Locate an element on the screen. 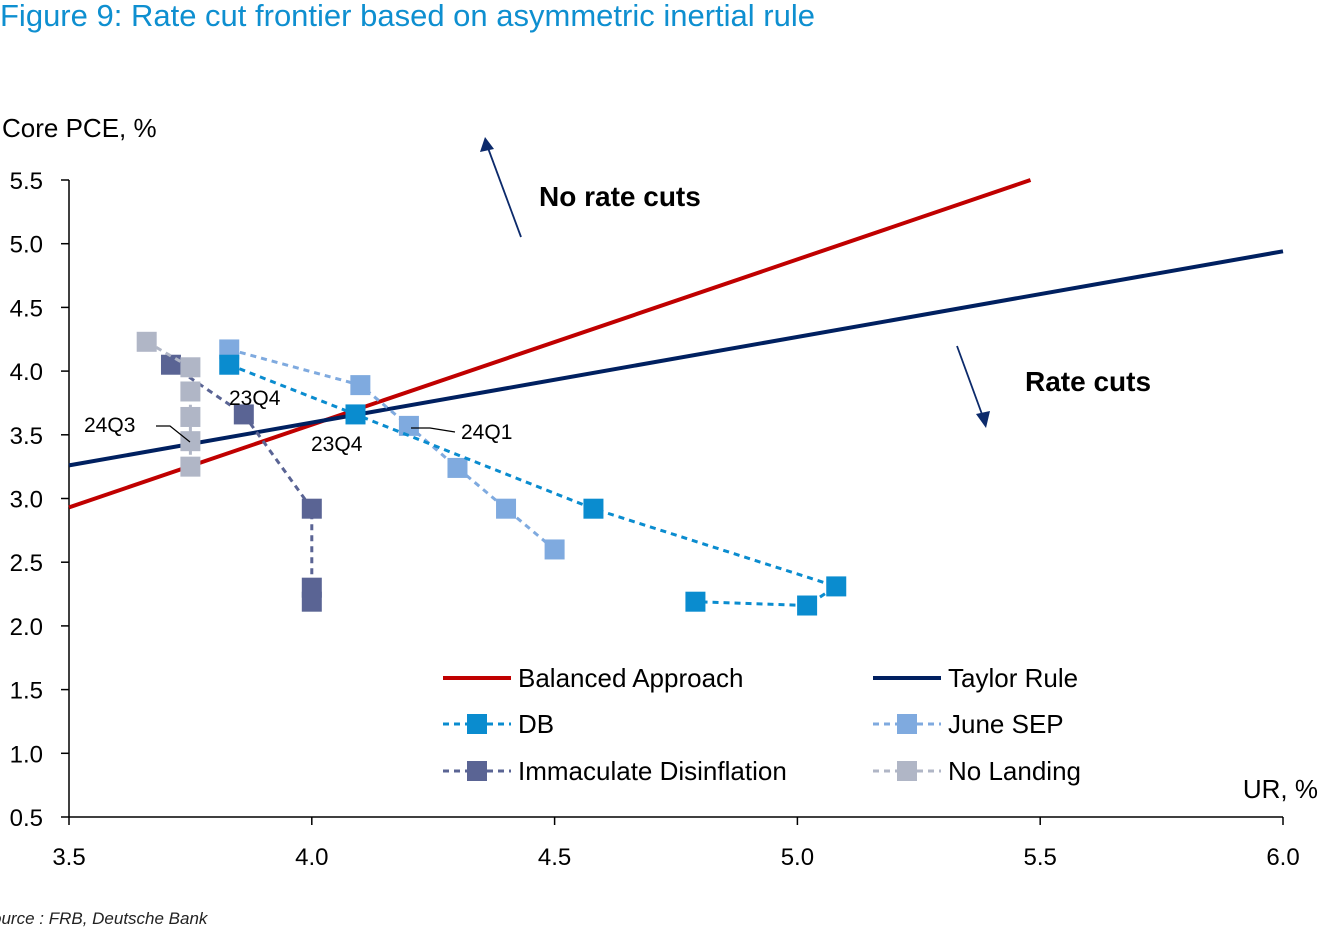 The width and height of the screenshot is (1320, 931). legend-marker-immaculate-disinflation is located at coordinates (477, 771).